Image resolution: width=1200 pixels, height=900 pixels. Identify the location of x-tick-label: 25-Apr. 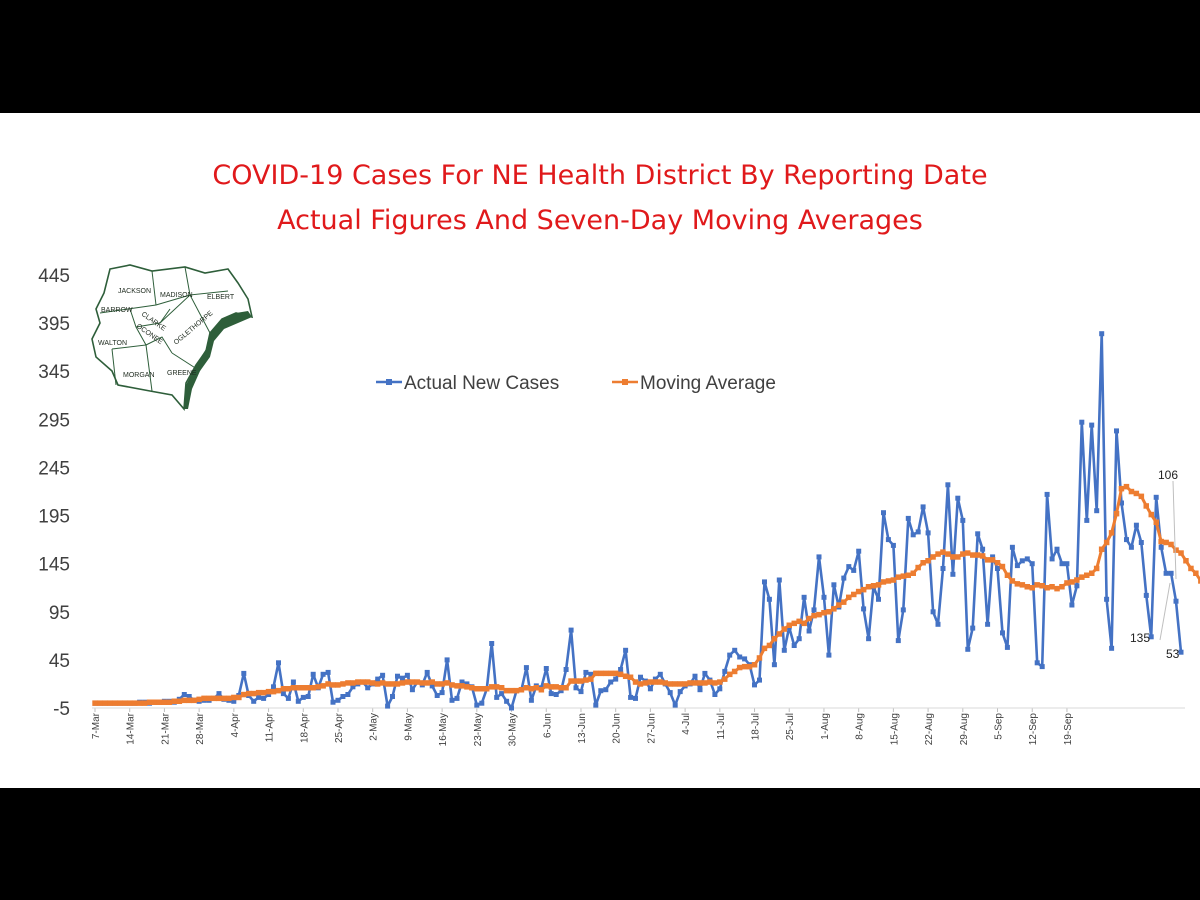
(339, 727).